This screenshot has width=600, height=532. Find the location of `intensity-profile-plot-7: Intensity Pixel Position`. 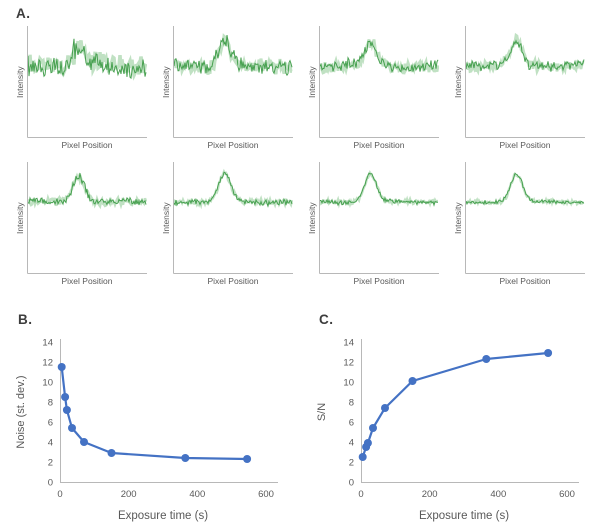

intensity-profile-plot-7: Intensity Pixel Position is located at coordinates (373, 224).